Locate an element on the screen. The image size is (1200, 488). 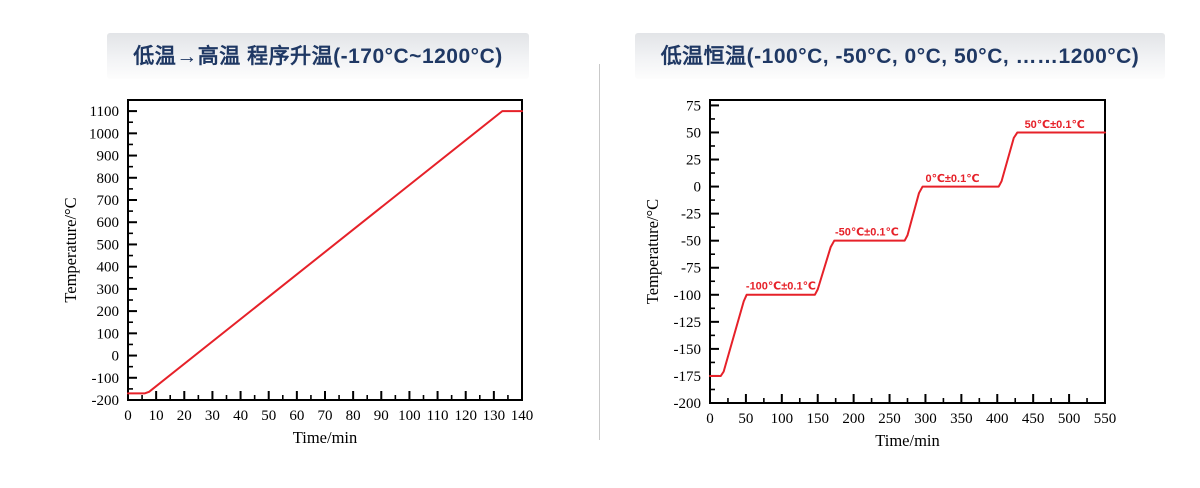
svg-text: 10 is located at coordinates (156, 416).